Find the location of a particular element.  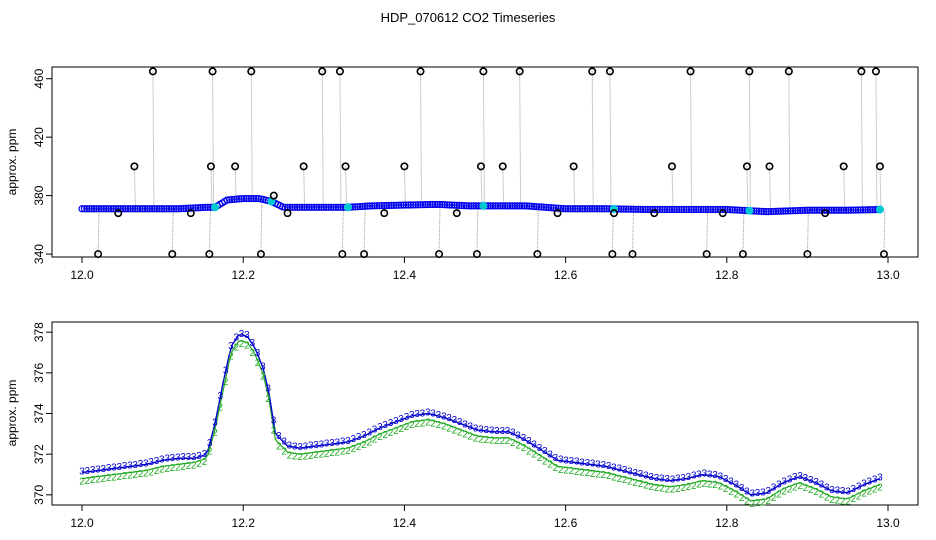

top-y-axis-label: approx. ppm is located at coordinates (12, 162).